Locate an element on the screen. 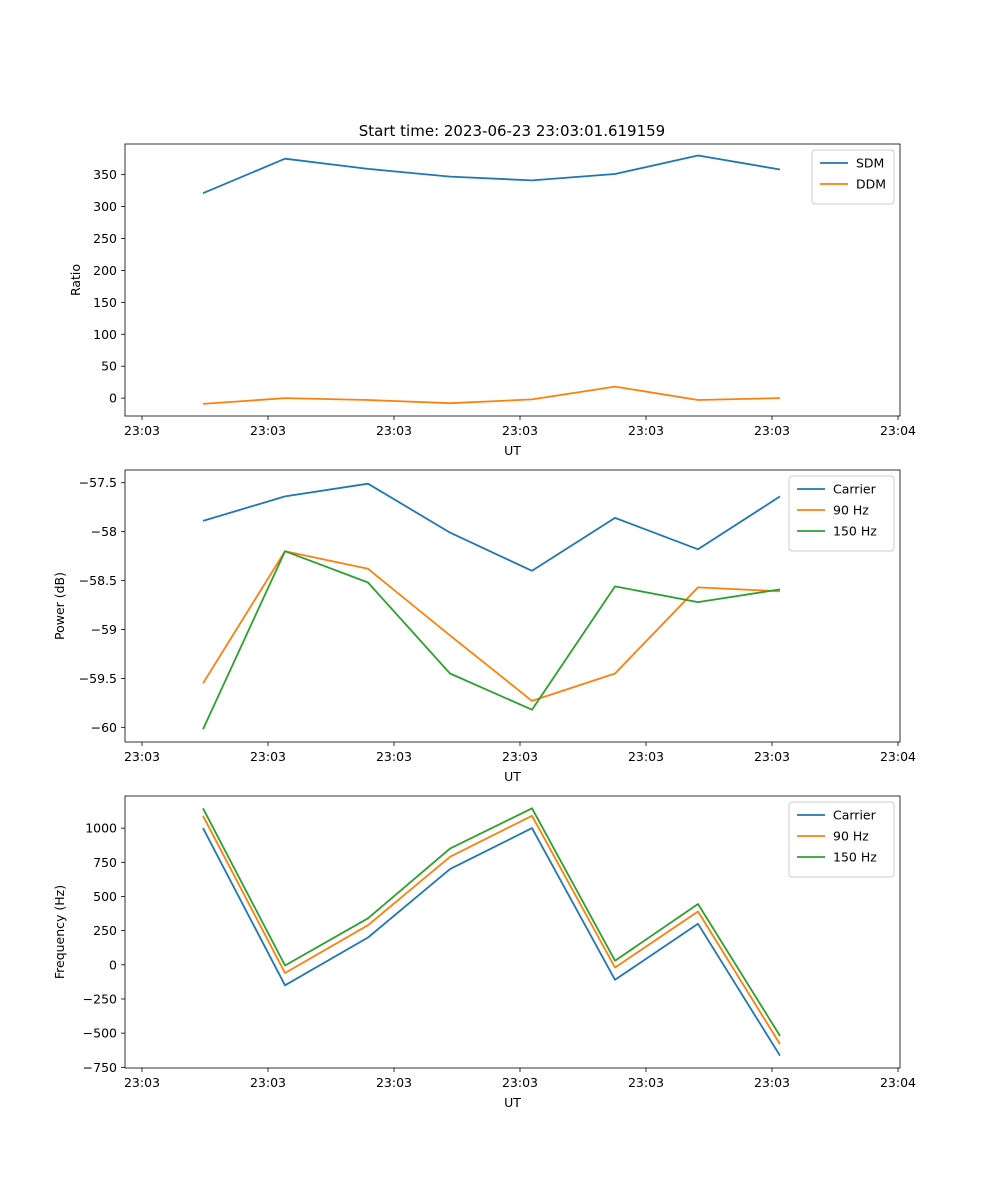 This screenshot has height=1200, width=1000. legend-label: SDM is located at coordinates (870, 163).